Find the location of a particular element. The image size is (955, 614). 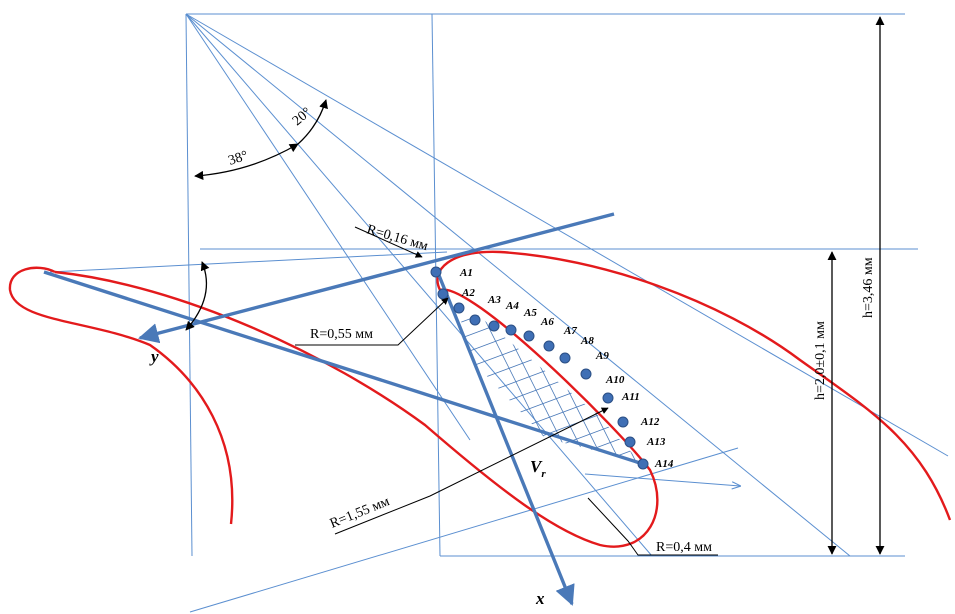

vr-label: Vr is located at coordinates (538, 468).